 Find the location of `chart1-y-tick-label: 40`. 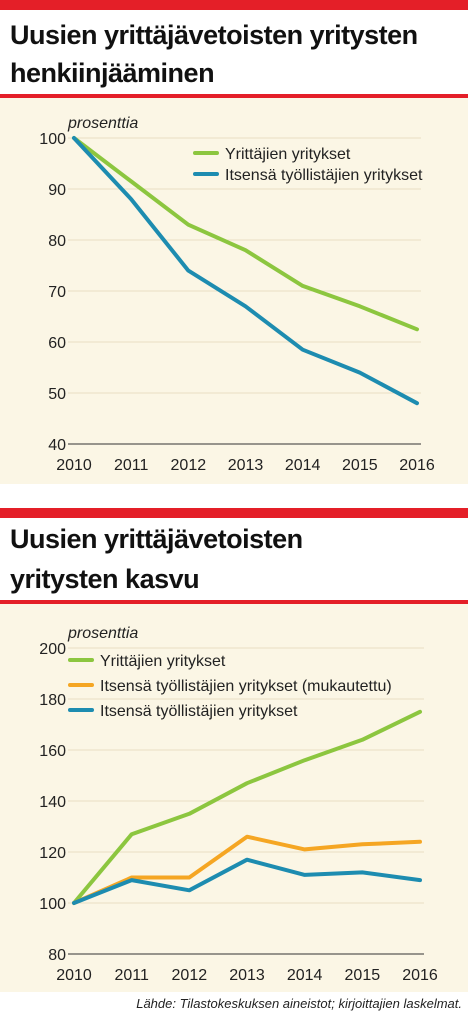

chart1-y-tick-label: 40 is located at coordinates (57, 445).